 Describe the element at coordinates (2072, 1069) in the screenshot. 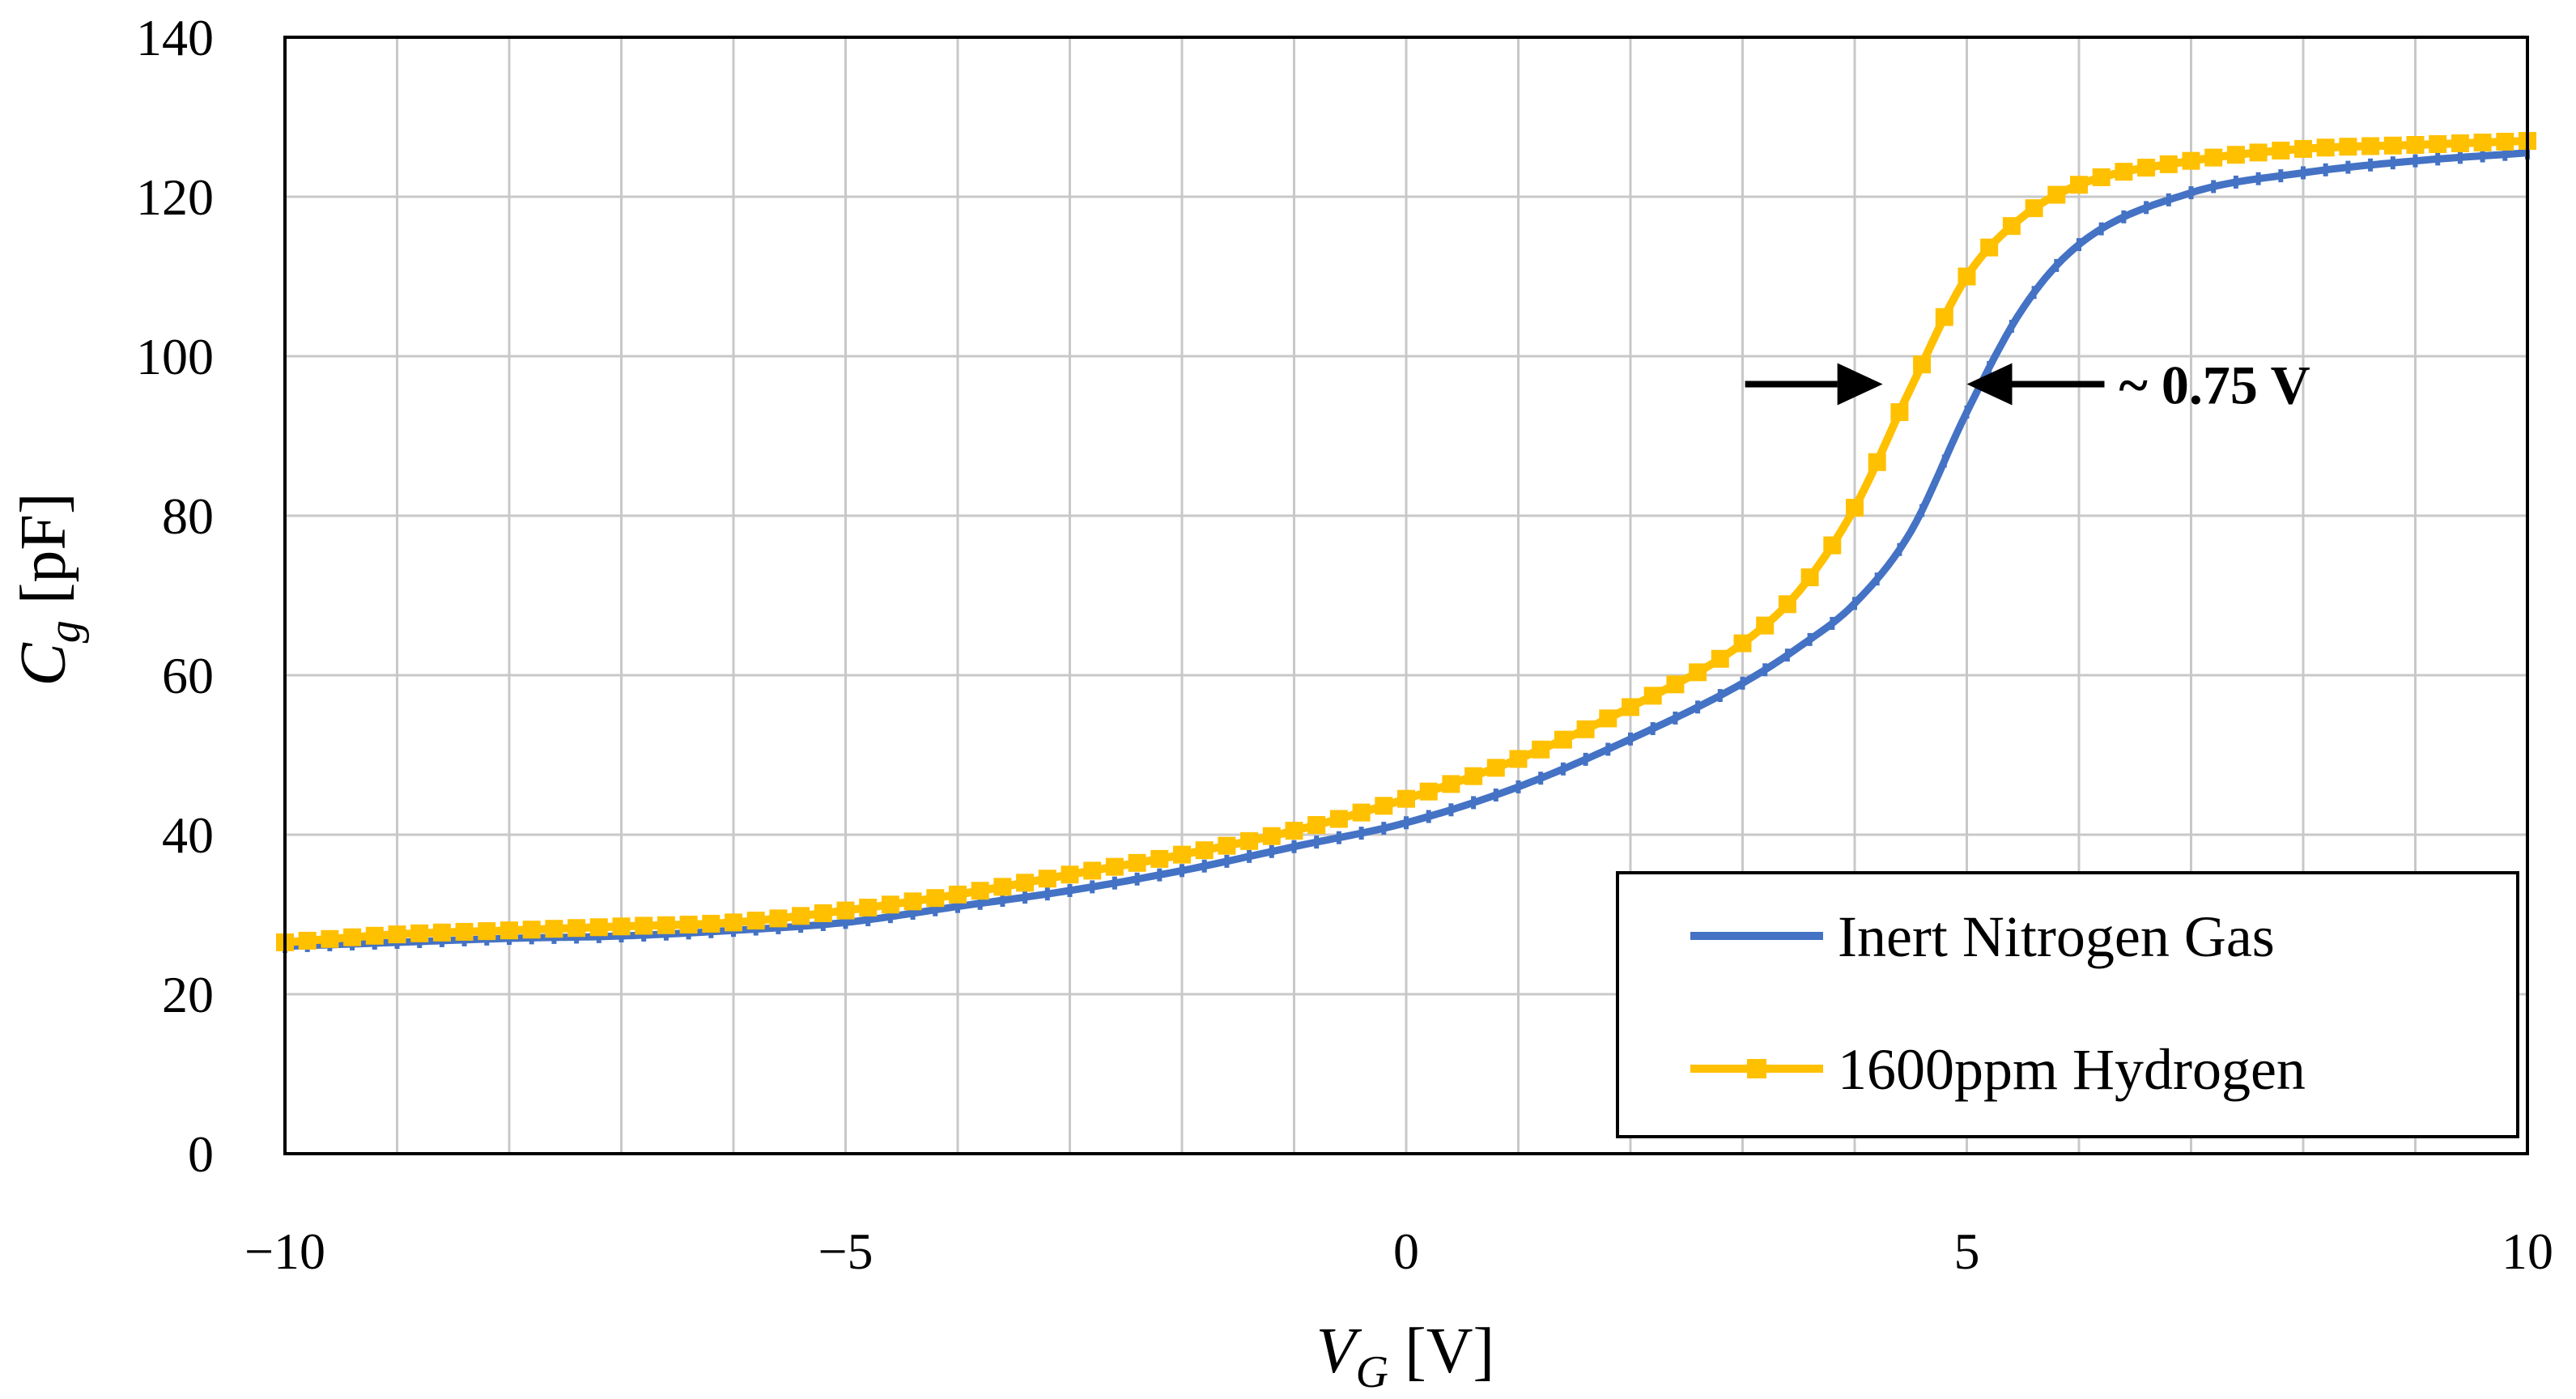

I see `legend-label-hydrogen: 1600ppm Hydrogen` at that location.